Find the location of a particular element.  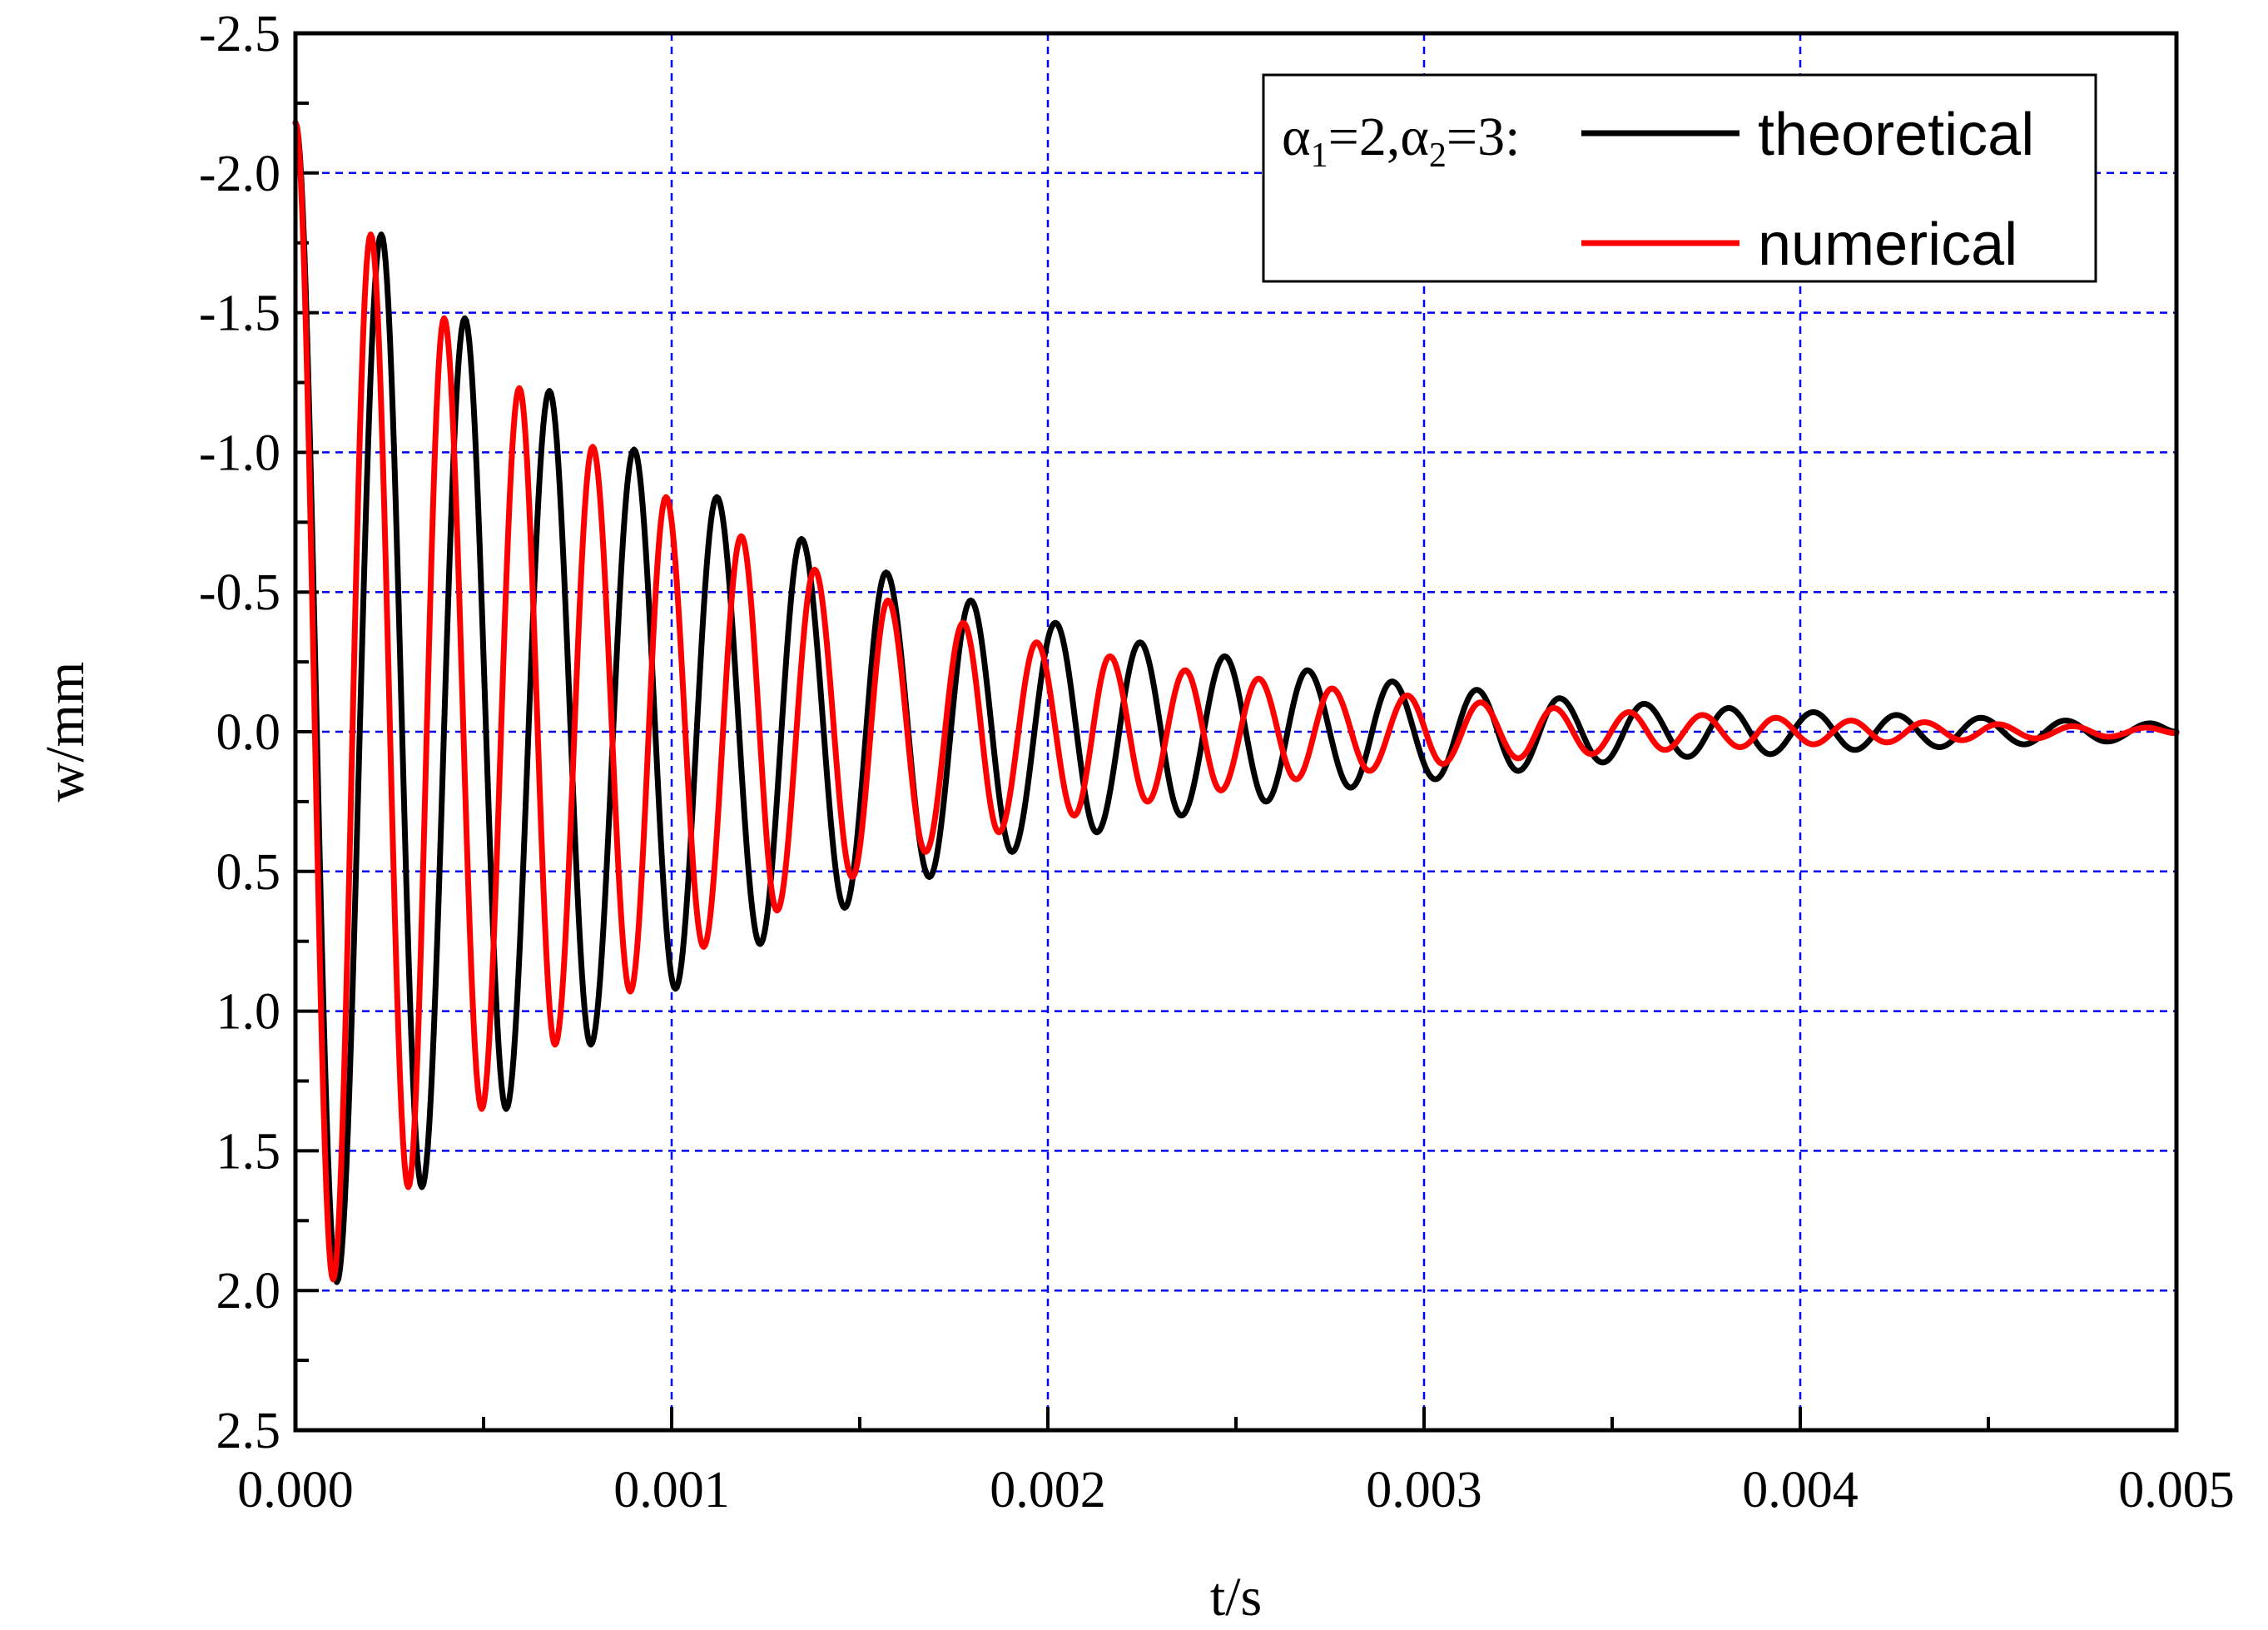

legend: α1=2,α2=3: theoretical numerical is located at coordinates (1679, 178).